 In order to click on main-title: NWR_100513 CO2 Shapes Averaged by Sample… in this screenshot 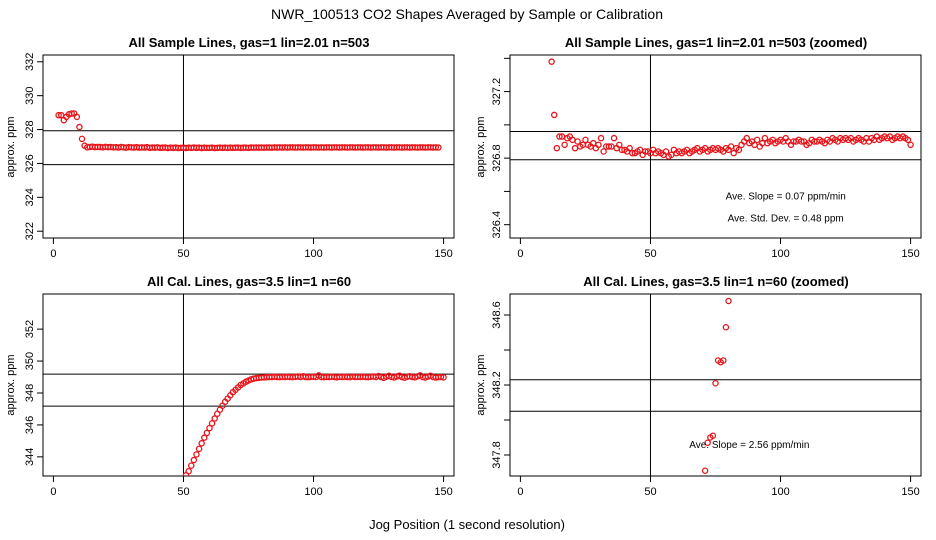, I will do `click(467, 14)`.